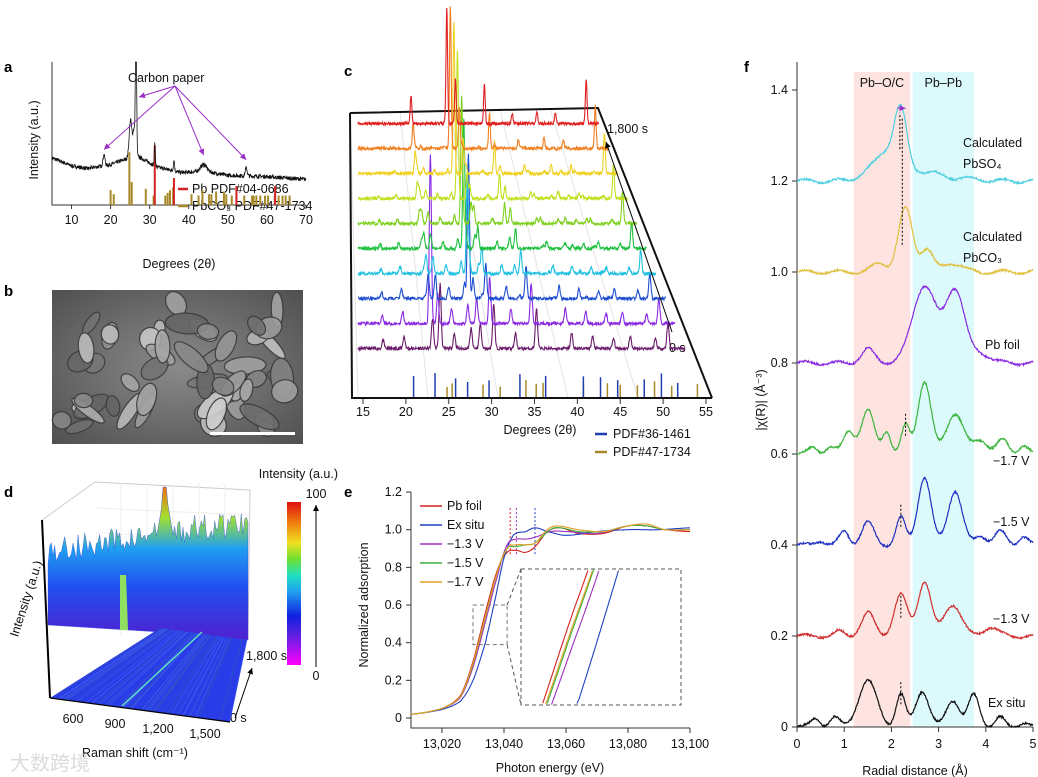  Describe the element at coordinates (663, 412) in the screenshot. I see `c-xtick-label: 50` at that location.